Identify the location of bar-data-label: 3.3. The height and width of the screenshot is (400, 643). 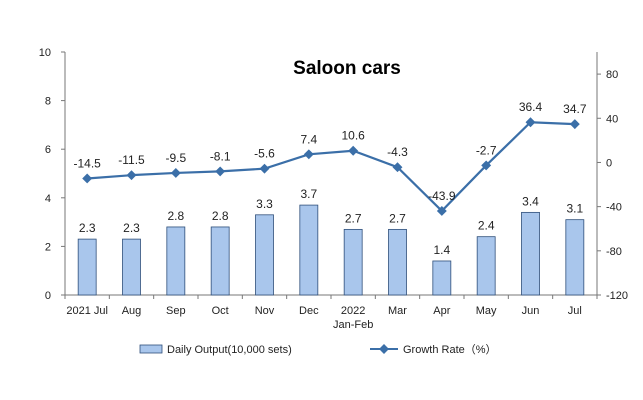
(264, 204).